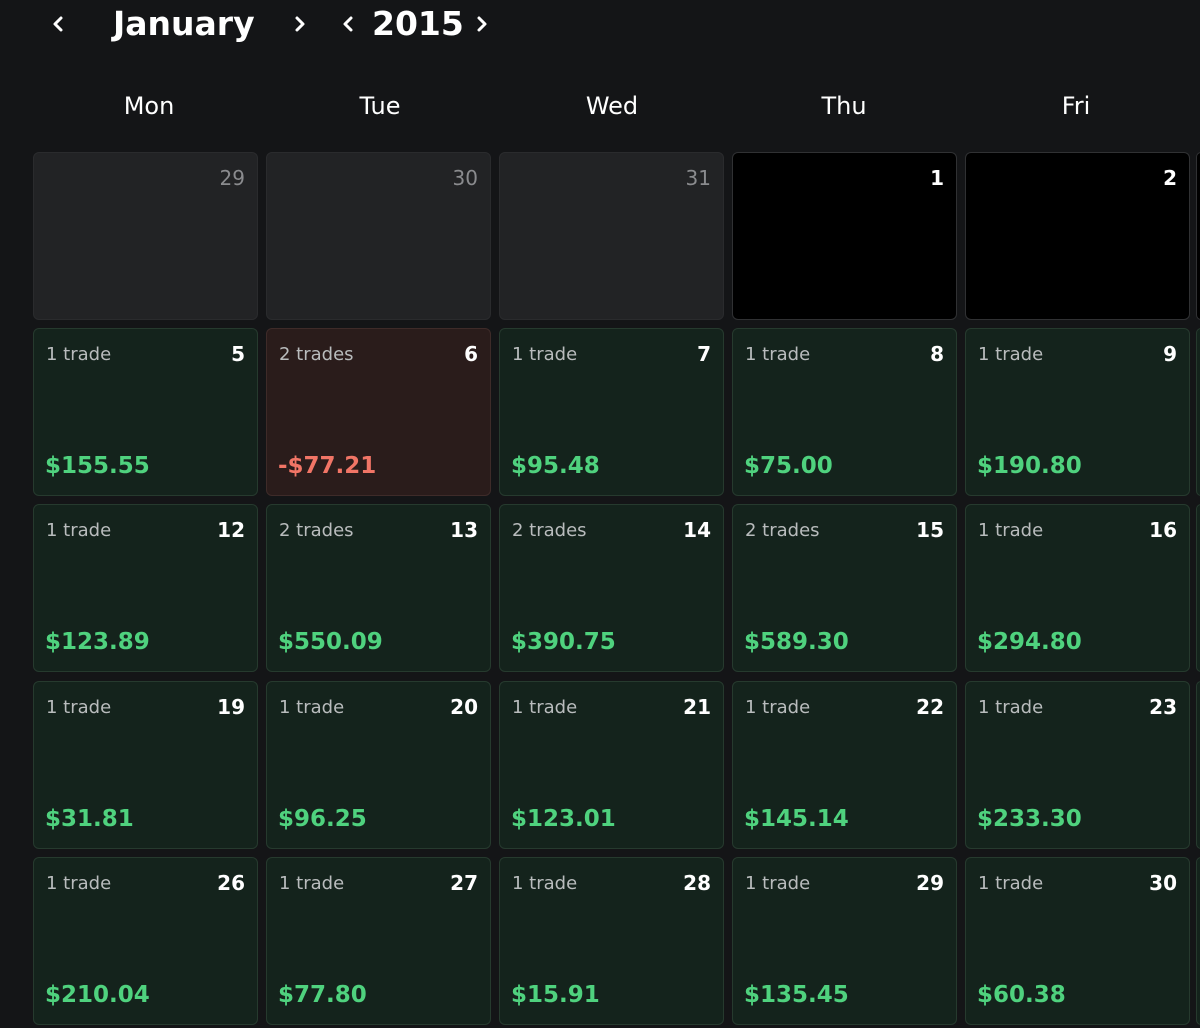 The image size is (1200, 1028). I want to click on pnl-amount: $15.91, so click(555, 995).